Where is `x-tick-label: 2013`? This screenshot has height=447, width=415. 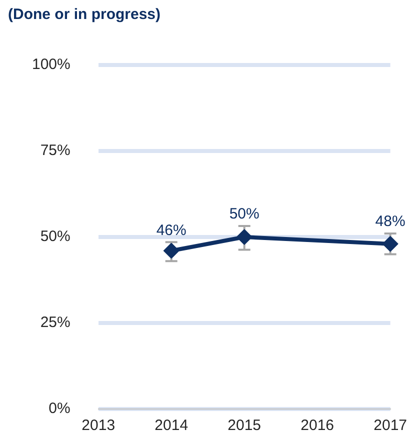
x-tick-label: 2013 is located at coordinates (99, 425).